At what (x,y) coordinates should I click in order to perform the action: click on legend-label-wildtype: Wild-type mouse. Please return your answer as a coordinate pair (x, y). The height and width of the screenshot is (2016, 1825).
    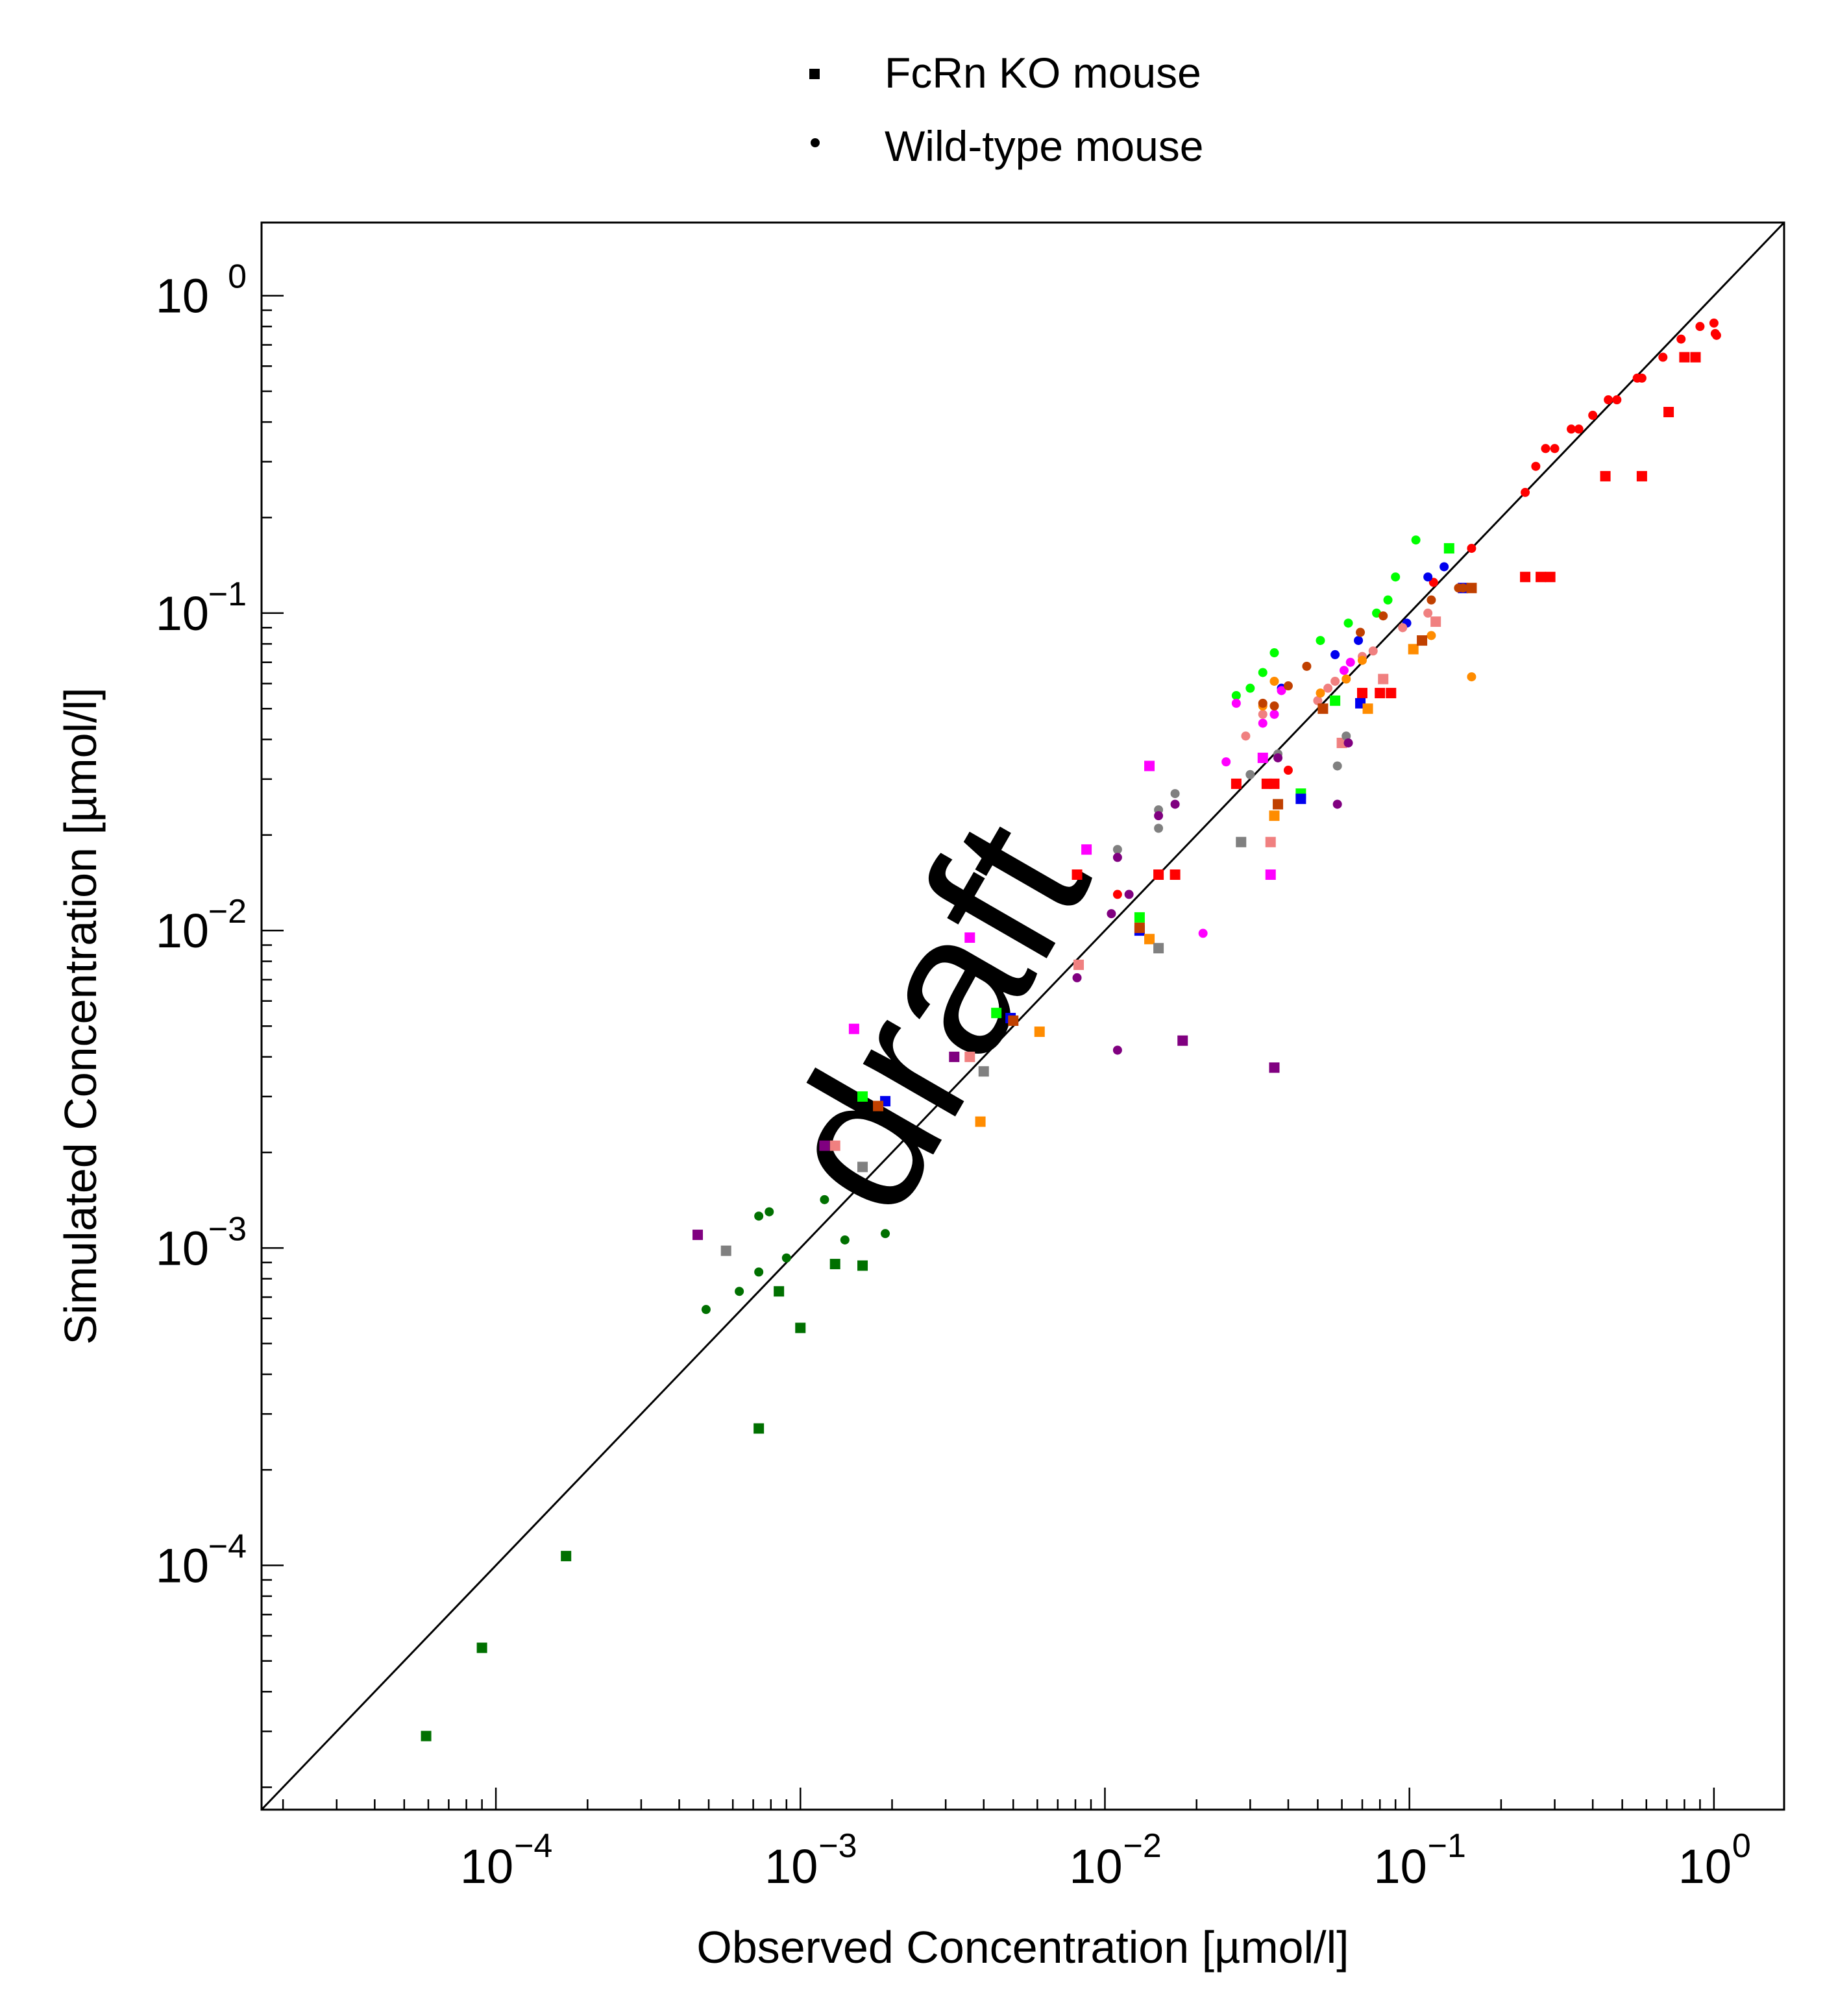
    Looking at the image, I should click on (1044, 146).